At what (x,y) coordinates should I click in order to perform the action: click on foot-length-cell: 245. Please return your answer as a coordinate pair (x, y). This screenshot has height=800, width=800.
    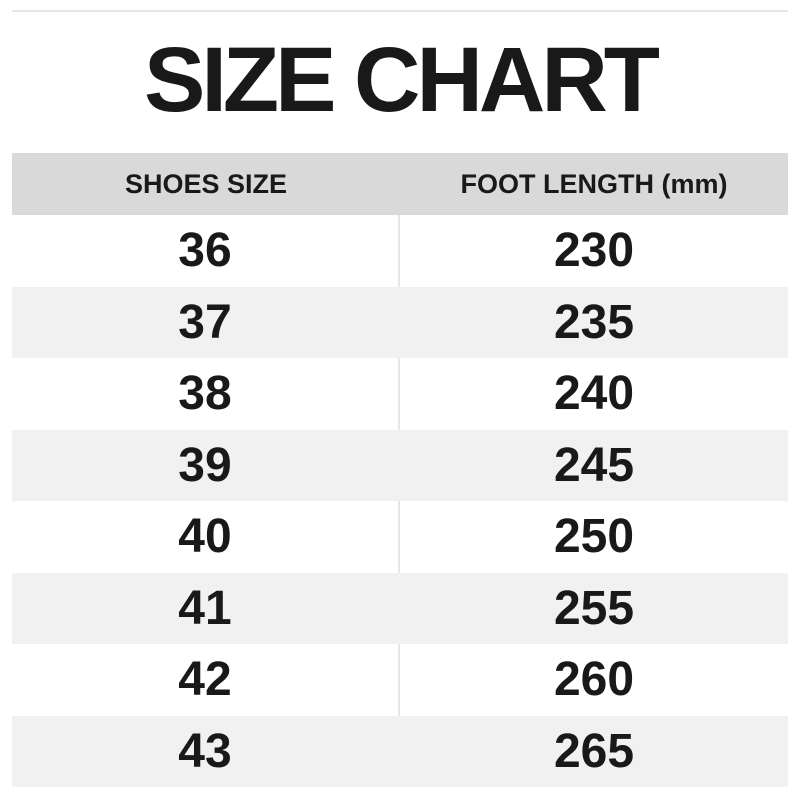
    Looking at the image, I should click on (594, 465).